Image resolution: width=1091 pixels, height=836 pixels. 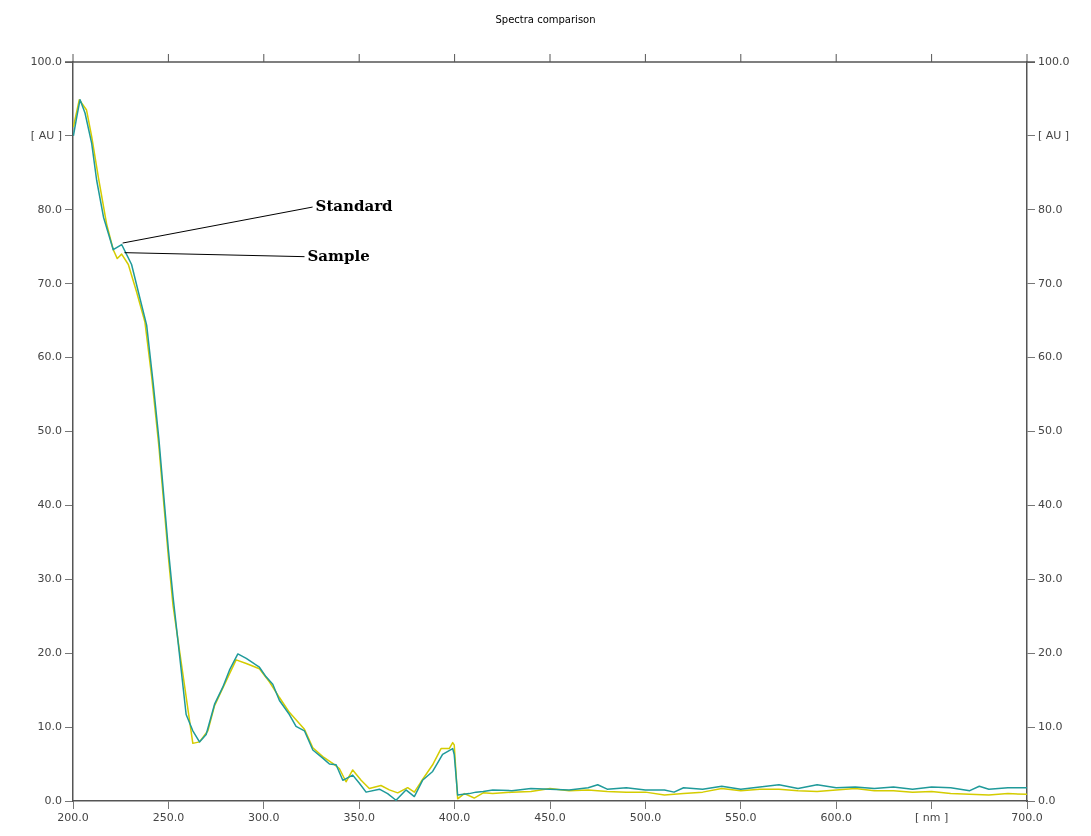 I want to click on y-tick-label: 10.0, so click(x=49, y=726).